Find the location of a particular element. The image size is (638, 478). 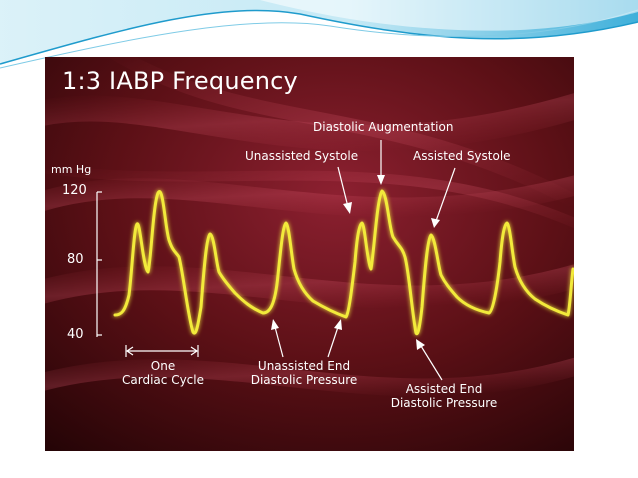

unassisted-systole-label: Unassisted Systole is located at coordinates (302, 156).